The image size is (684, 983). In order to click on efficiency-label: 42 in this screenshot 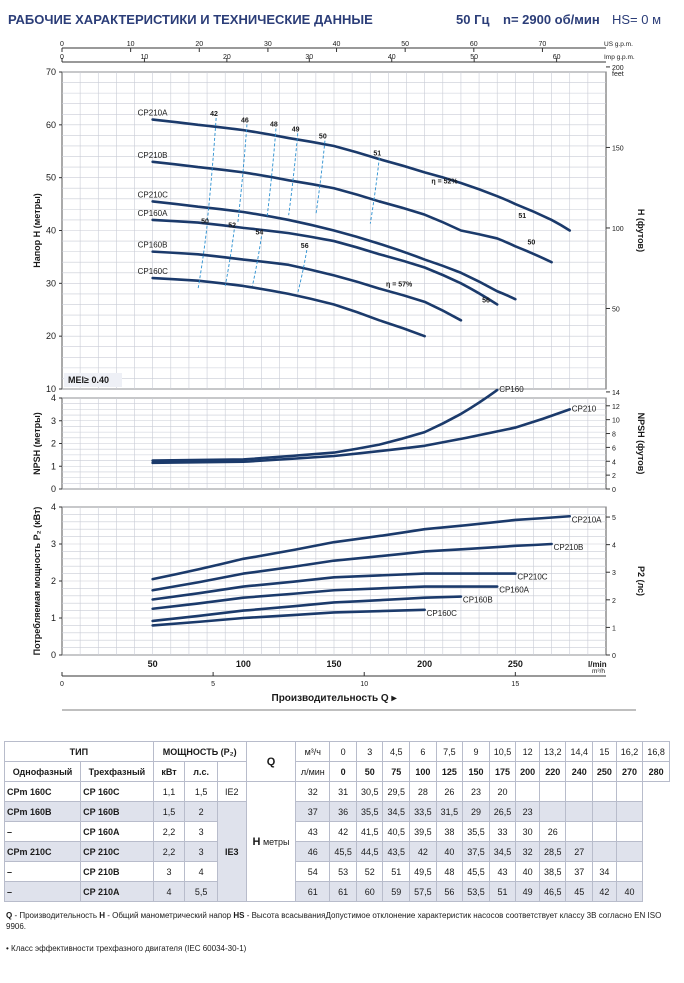, I will do `click(214, 114)`.